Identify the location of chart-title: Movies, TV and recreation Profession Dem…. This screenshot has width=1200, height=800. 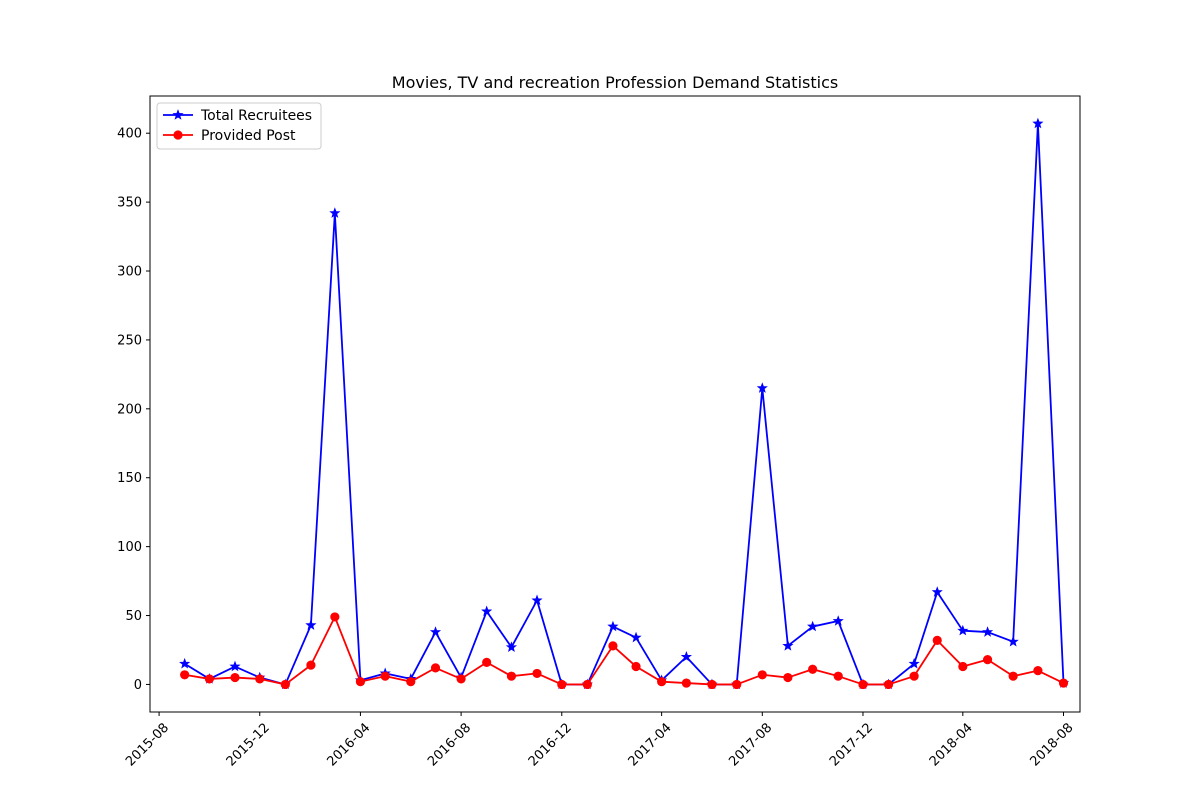
(615, 82).